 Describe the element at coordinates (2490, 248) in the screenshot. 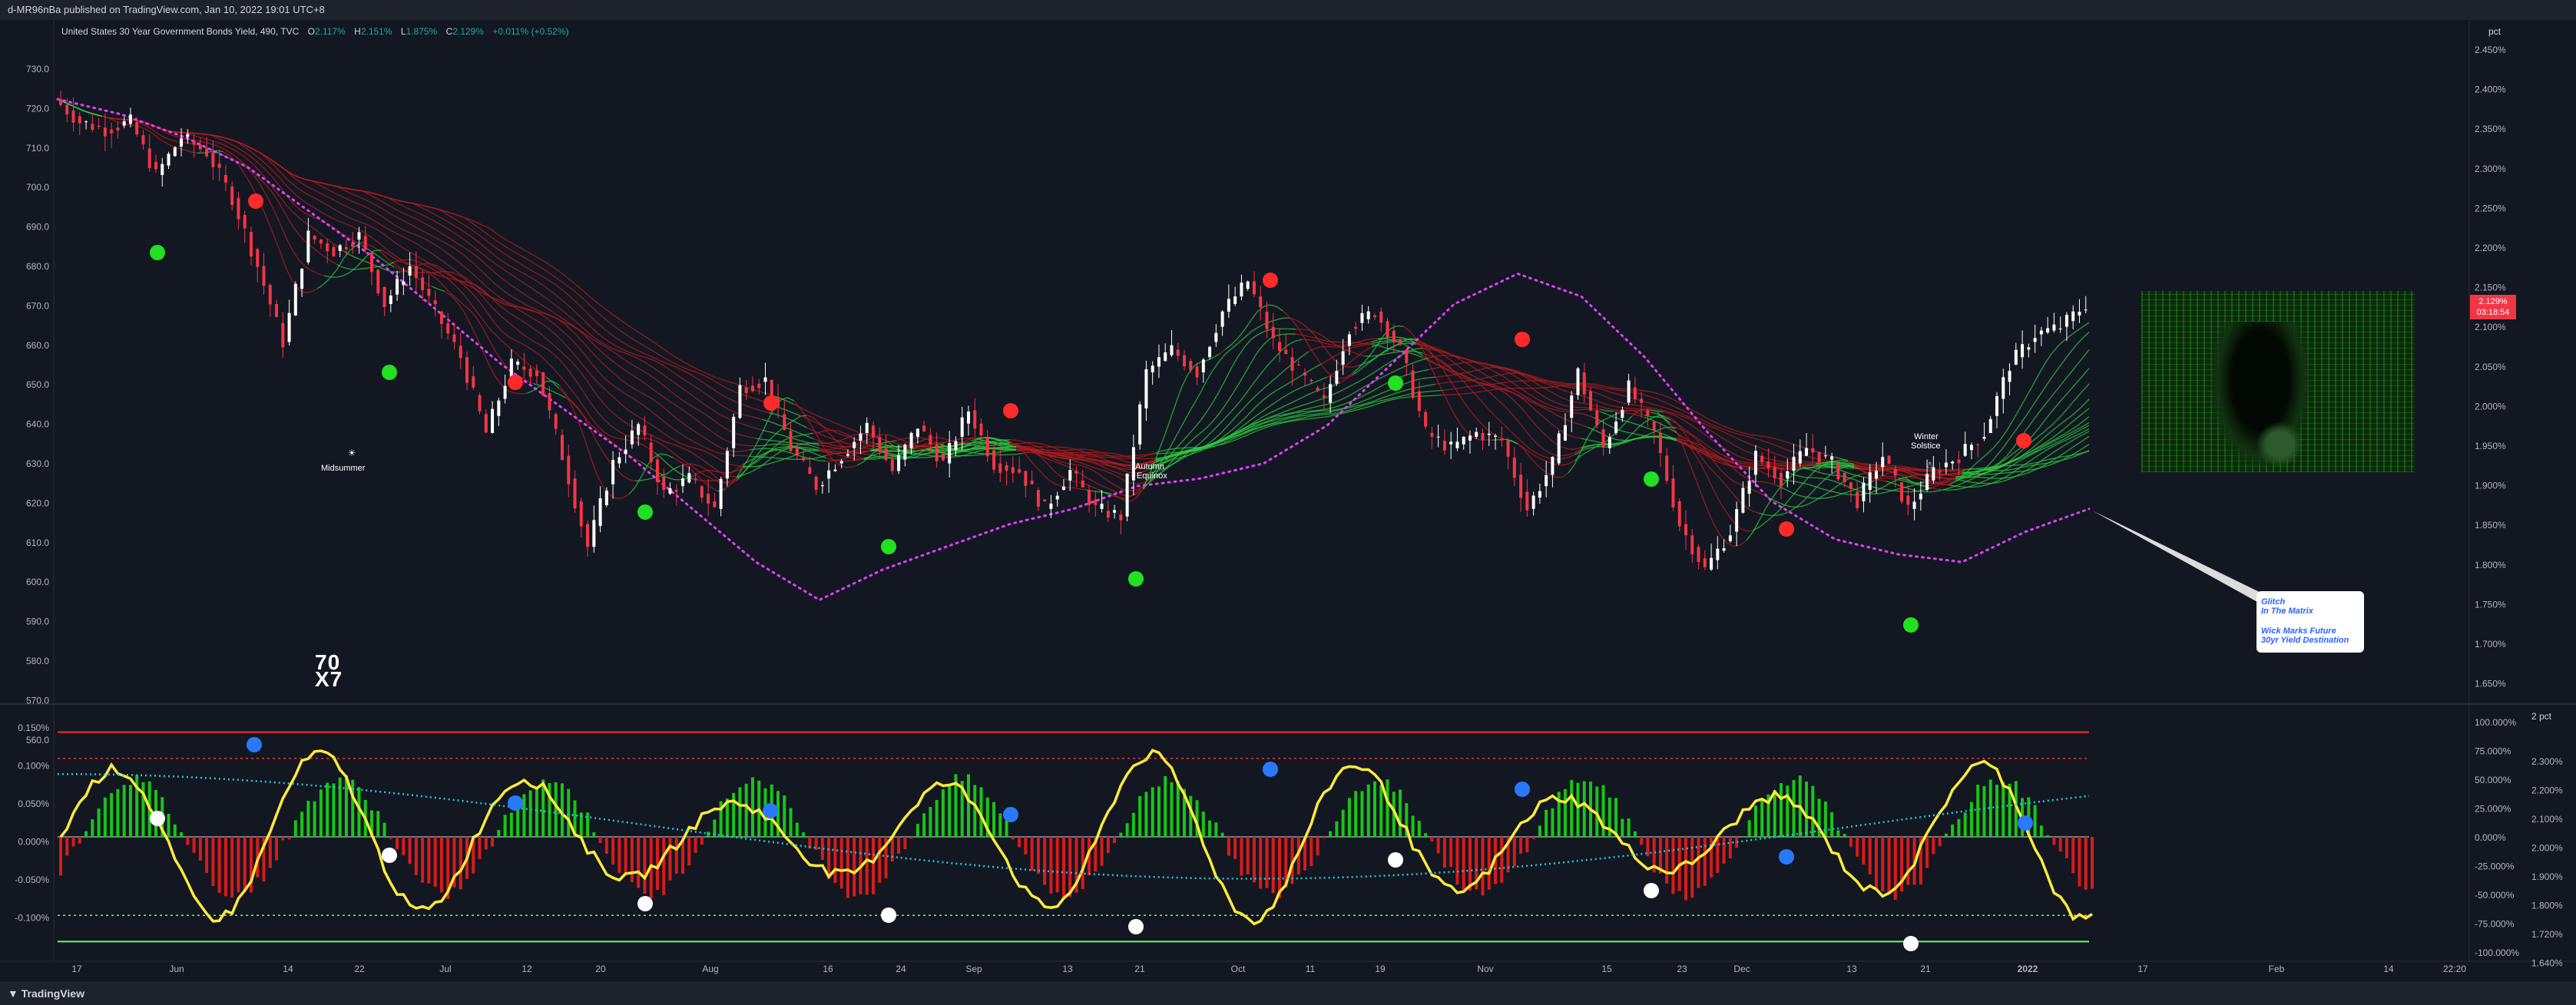

I see `right-tick-label: 2.200%` at that location.